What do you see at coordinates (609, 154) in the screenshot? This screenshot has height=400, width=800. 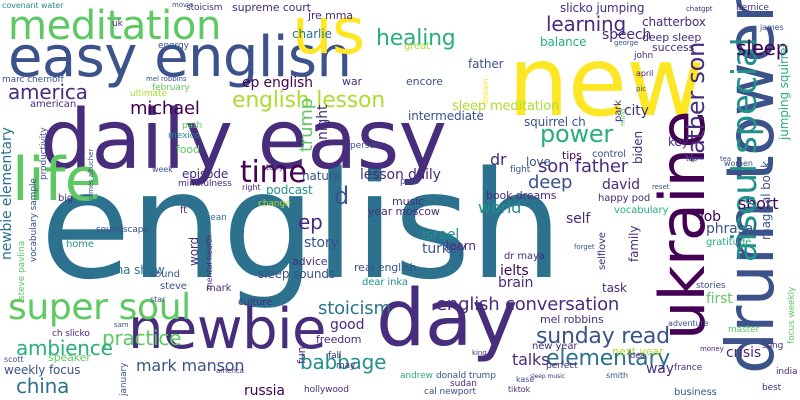 I see `word-control: control` at bounding box center [609, 154].